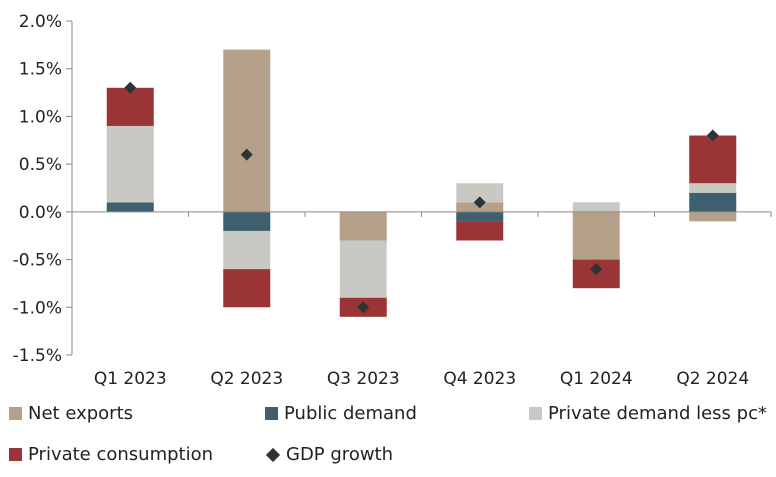  What do you see at coordinates (40, 213) in the screenshot?
I see `y-tick-label: 0.0%` at bounding box center [40, 213].